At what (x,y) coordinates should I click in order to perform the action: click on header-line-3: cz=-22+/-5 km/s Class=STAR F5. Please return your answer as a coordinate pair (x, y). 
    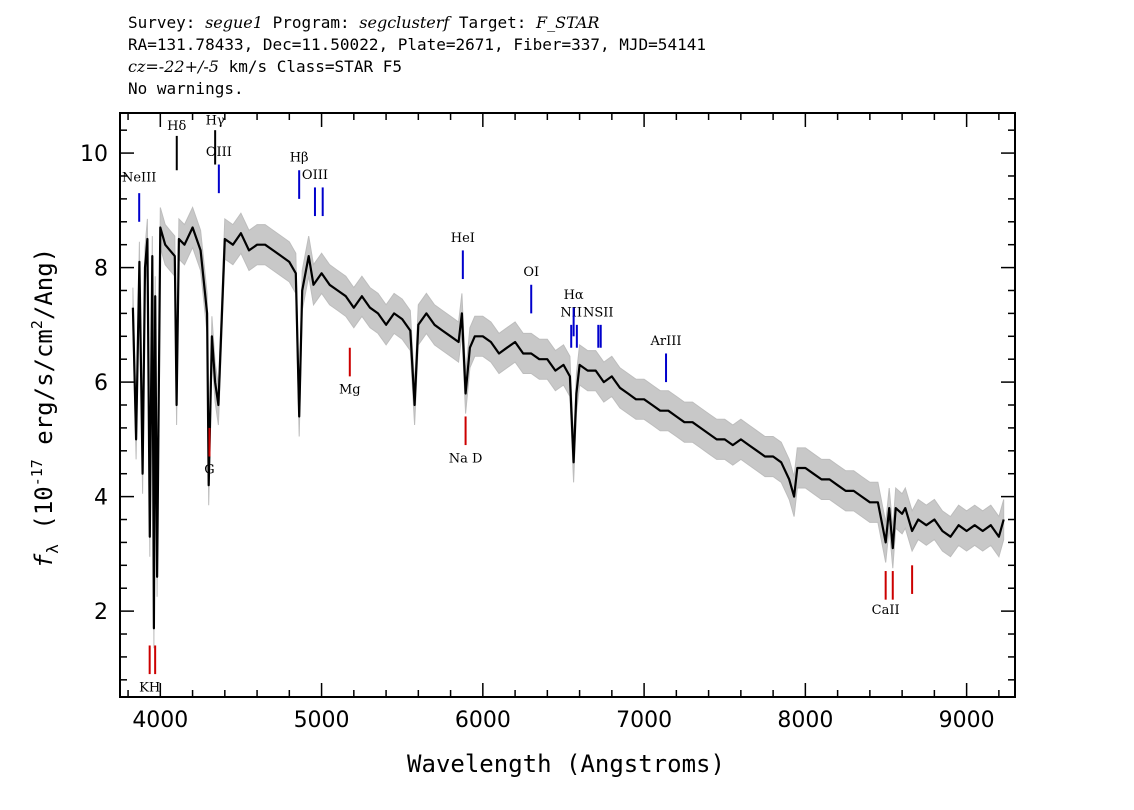
    Looking at the image, I should click on (265, 66).